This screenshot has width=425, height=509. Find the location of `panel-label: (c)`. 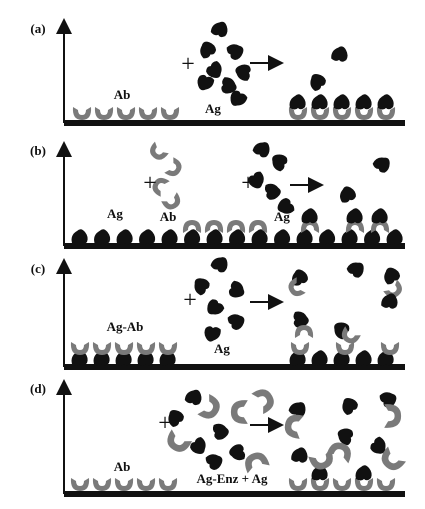

panel-label: (c) is located at coordinates (38, 268).